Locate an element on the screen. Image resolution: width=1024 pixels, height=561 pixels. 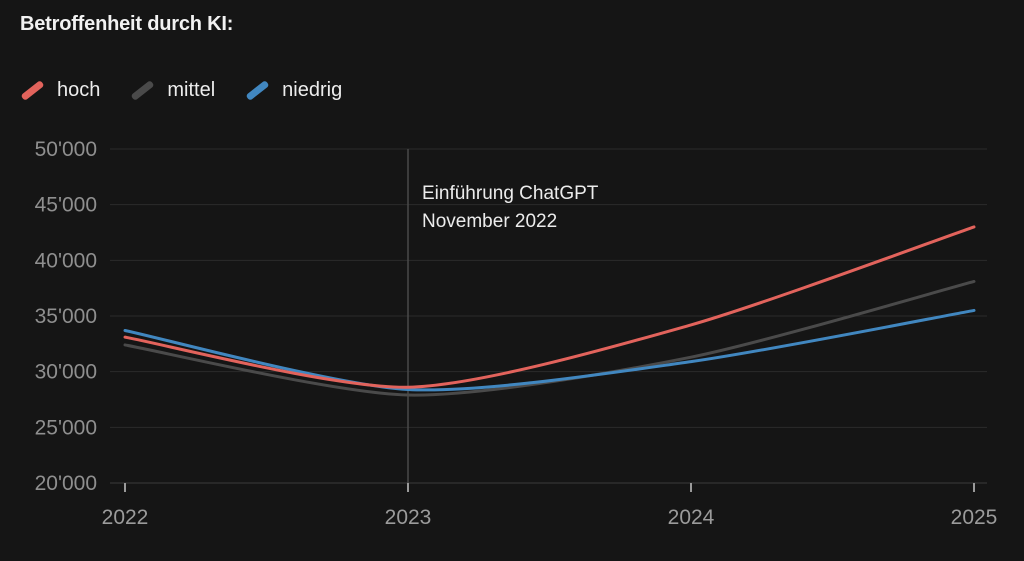
legend-label-hoch: hoch is located at coordinates (79, 90).